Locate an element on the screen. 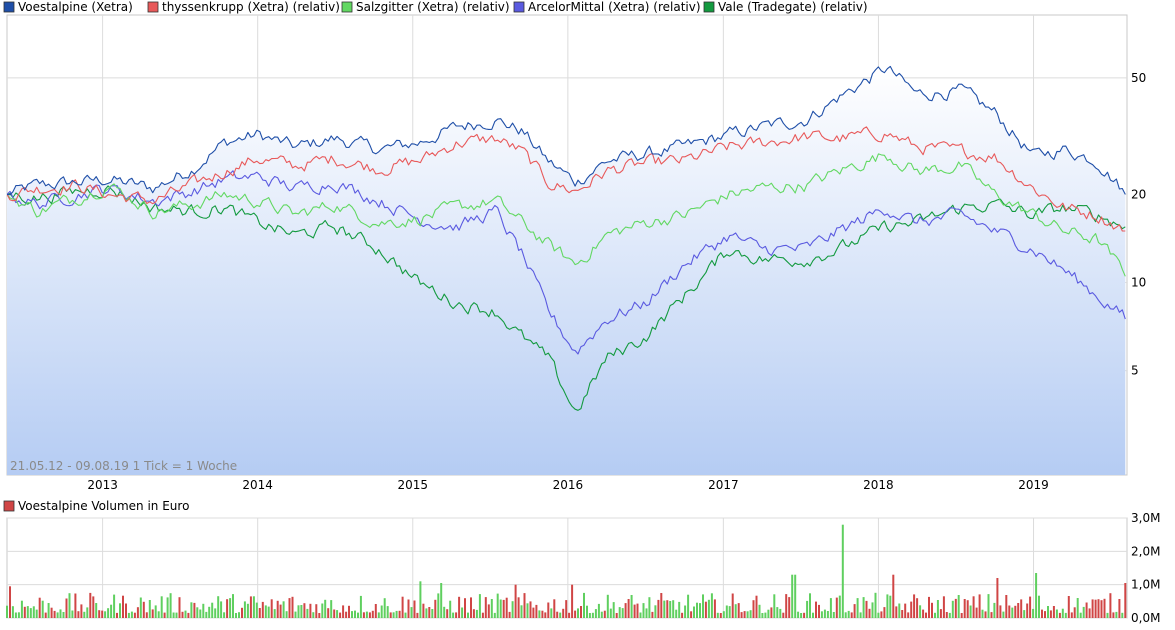 The width and height of the screenshot is (1175, 630). x-tick-label: 2016 is located at coordinates (568, 485).